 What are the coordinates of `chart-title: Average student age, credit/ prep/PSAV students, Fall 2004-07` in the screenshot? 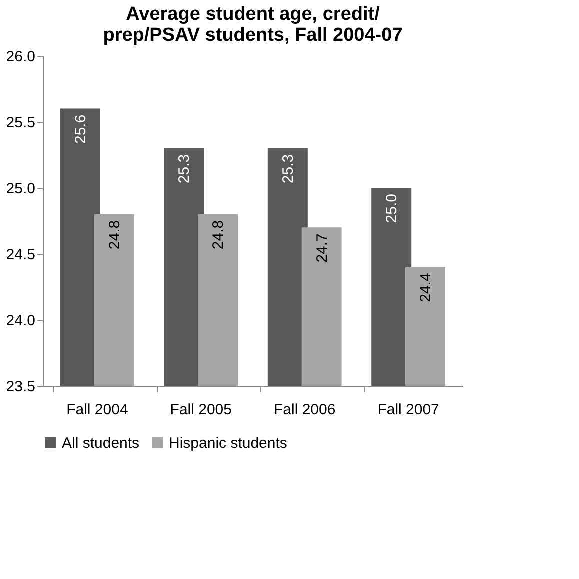 It's located at (253, 25).